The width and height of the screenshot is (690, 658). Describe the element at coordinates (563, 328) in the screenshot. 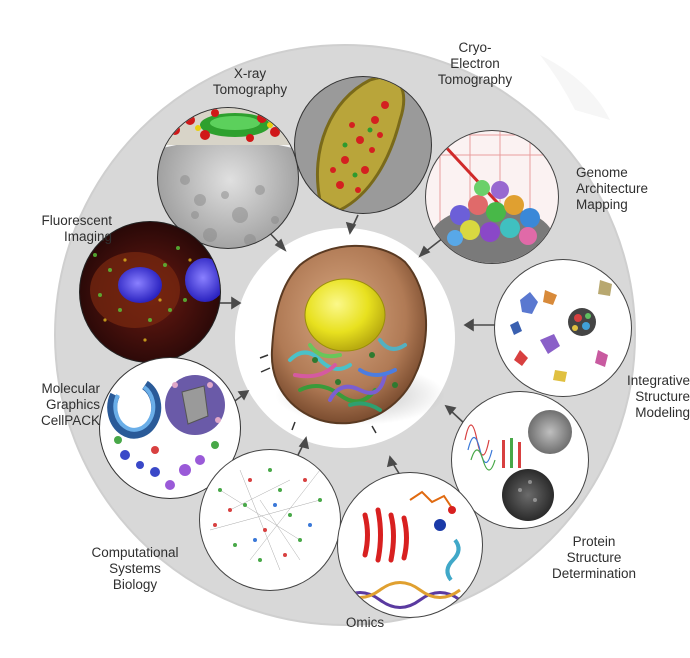

I see `integrative-structure-modeling-image` at that location.